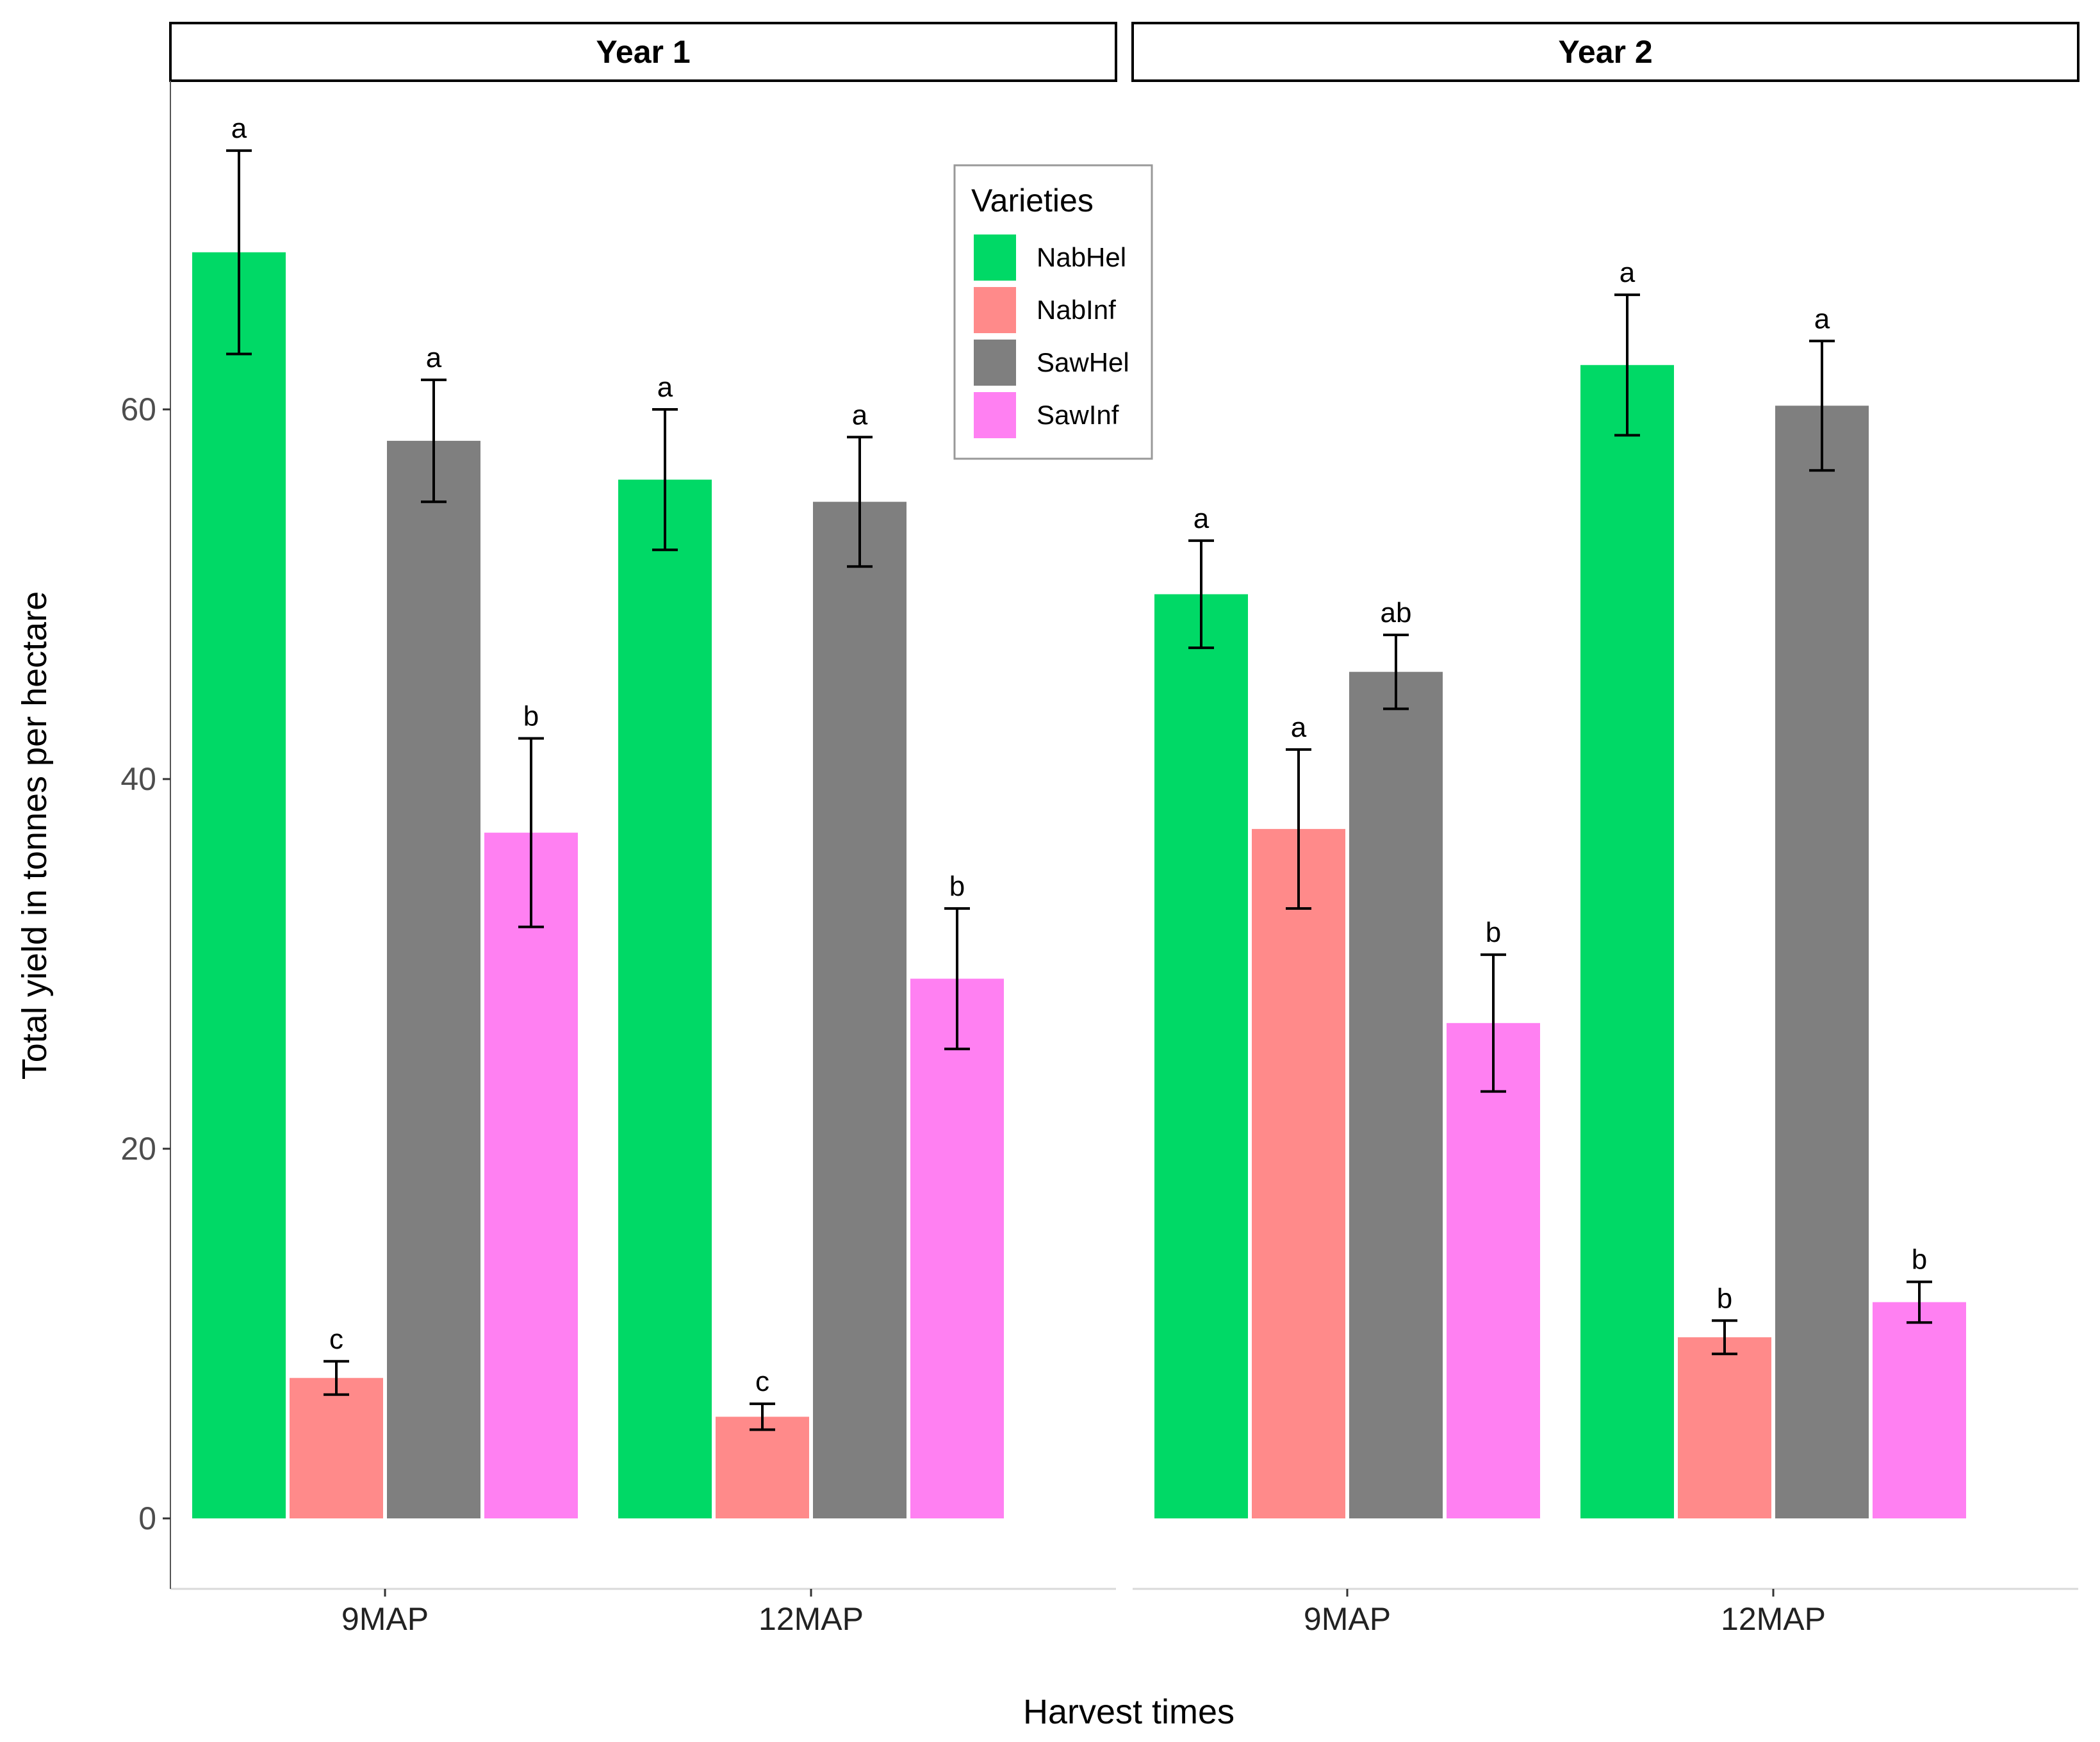  Describe the element at coordinates (1076, 310) in the screenshot. I see `legend-label: NabInf` at that location.